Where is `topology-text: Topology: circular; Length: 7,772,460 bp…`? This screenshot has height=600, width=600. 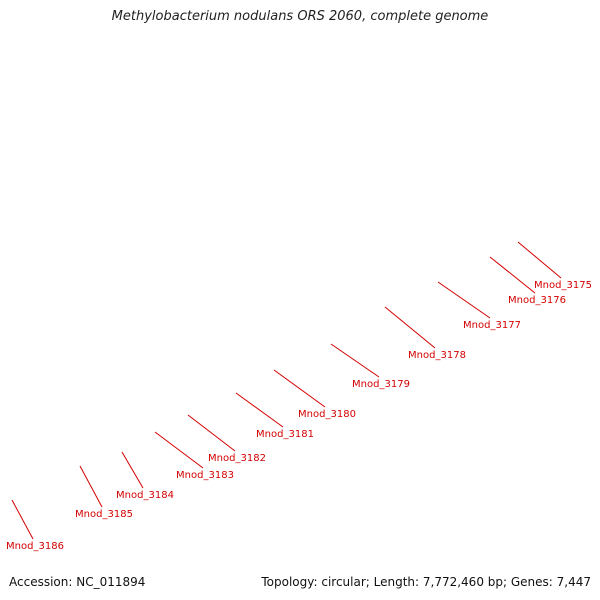 topology-text: Topology: circular; Length: 7,772,460 bp… is located at coordinates (426, 582).